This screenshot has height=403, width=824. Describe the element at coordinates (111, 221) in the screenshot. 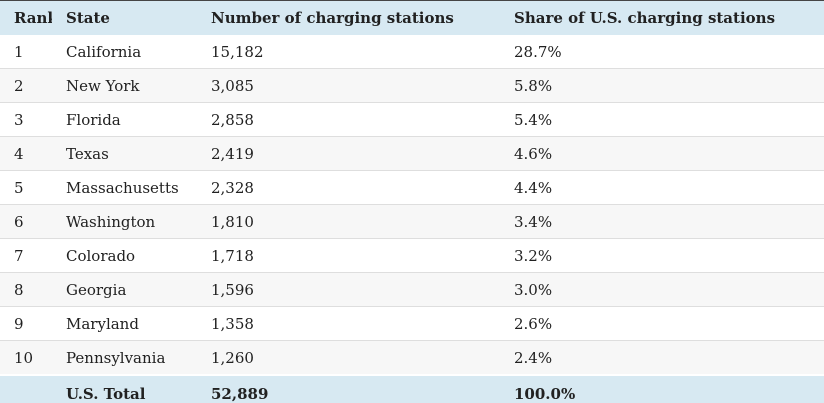

I see `state-cell: Washington` at that location.